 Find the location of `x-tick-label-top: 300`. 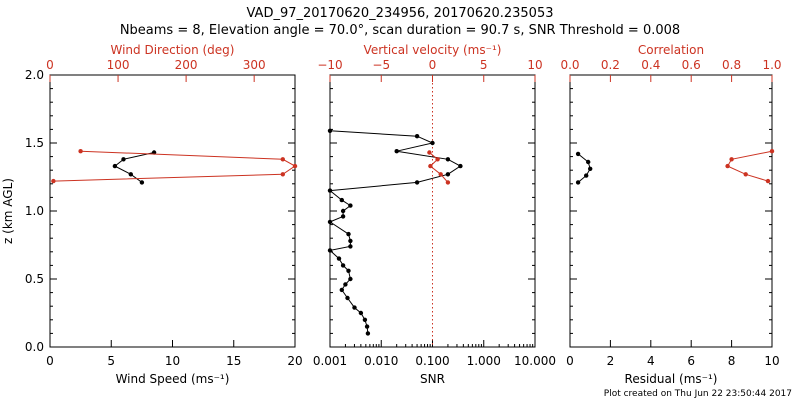

x-tick-label-top: 300 is located at coordinates (254, 65).